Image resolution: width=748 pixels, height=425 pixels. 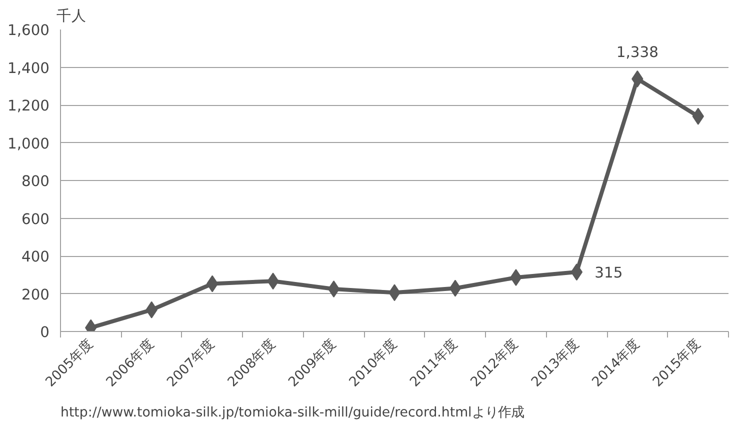 What do you see at coordinates (36, 181) in the screenshot?
I see `y-tick-label: 800` at bounding box center [36, 181].